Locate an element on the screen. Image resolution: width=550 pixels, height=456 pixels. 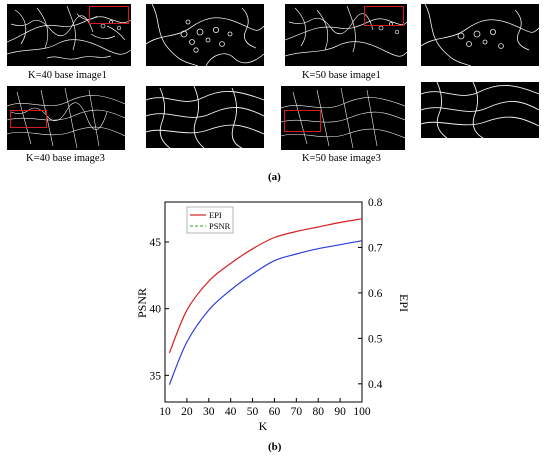
series-line-psnr is located at coordinates (265, 312).